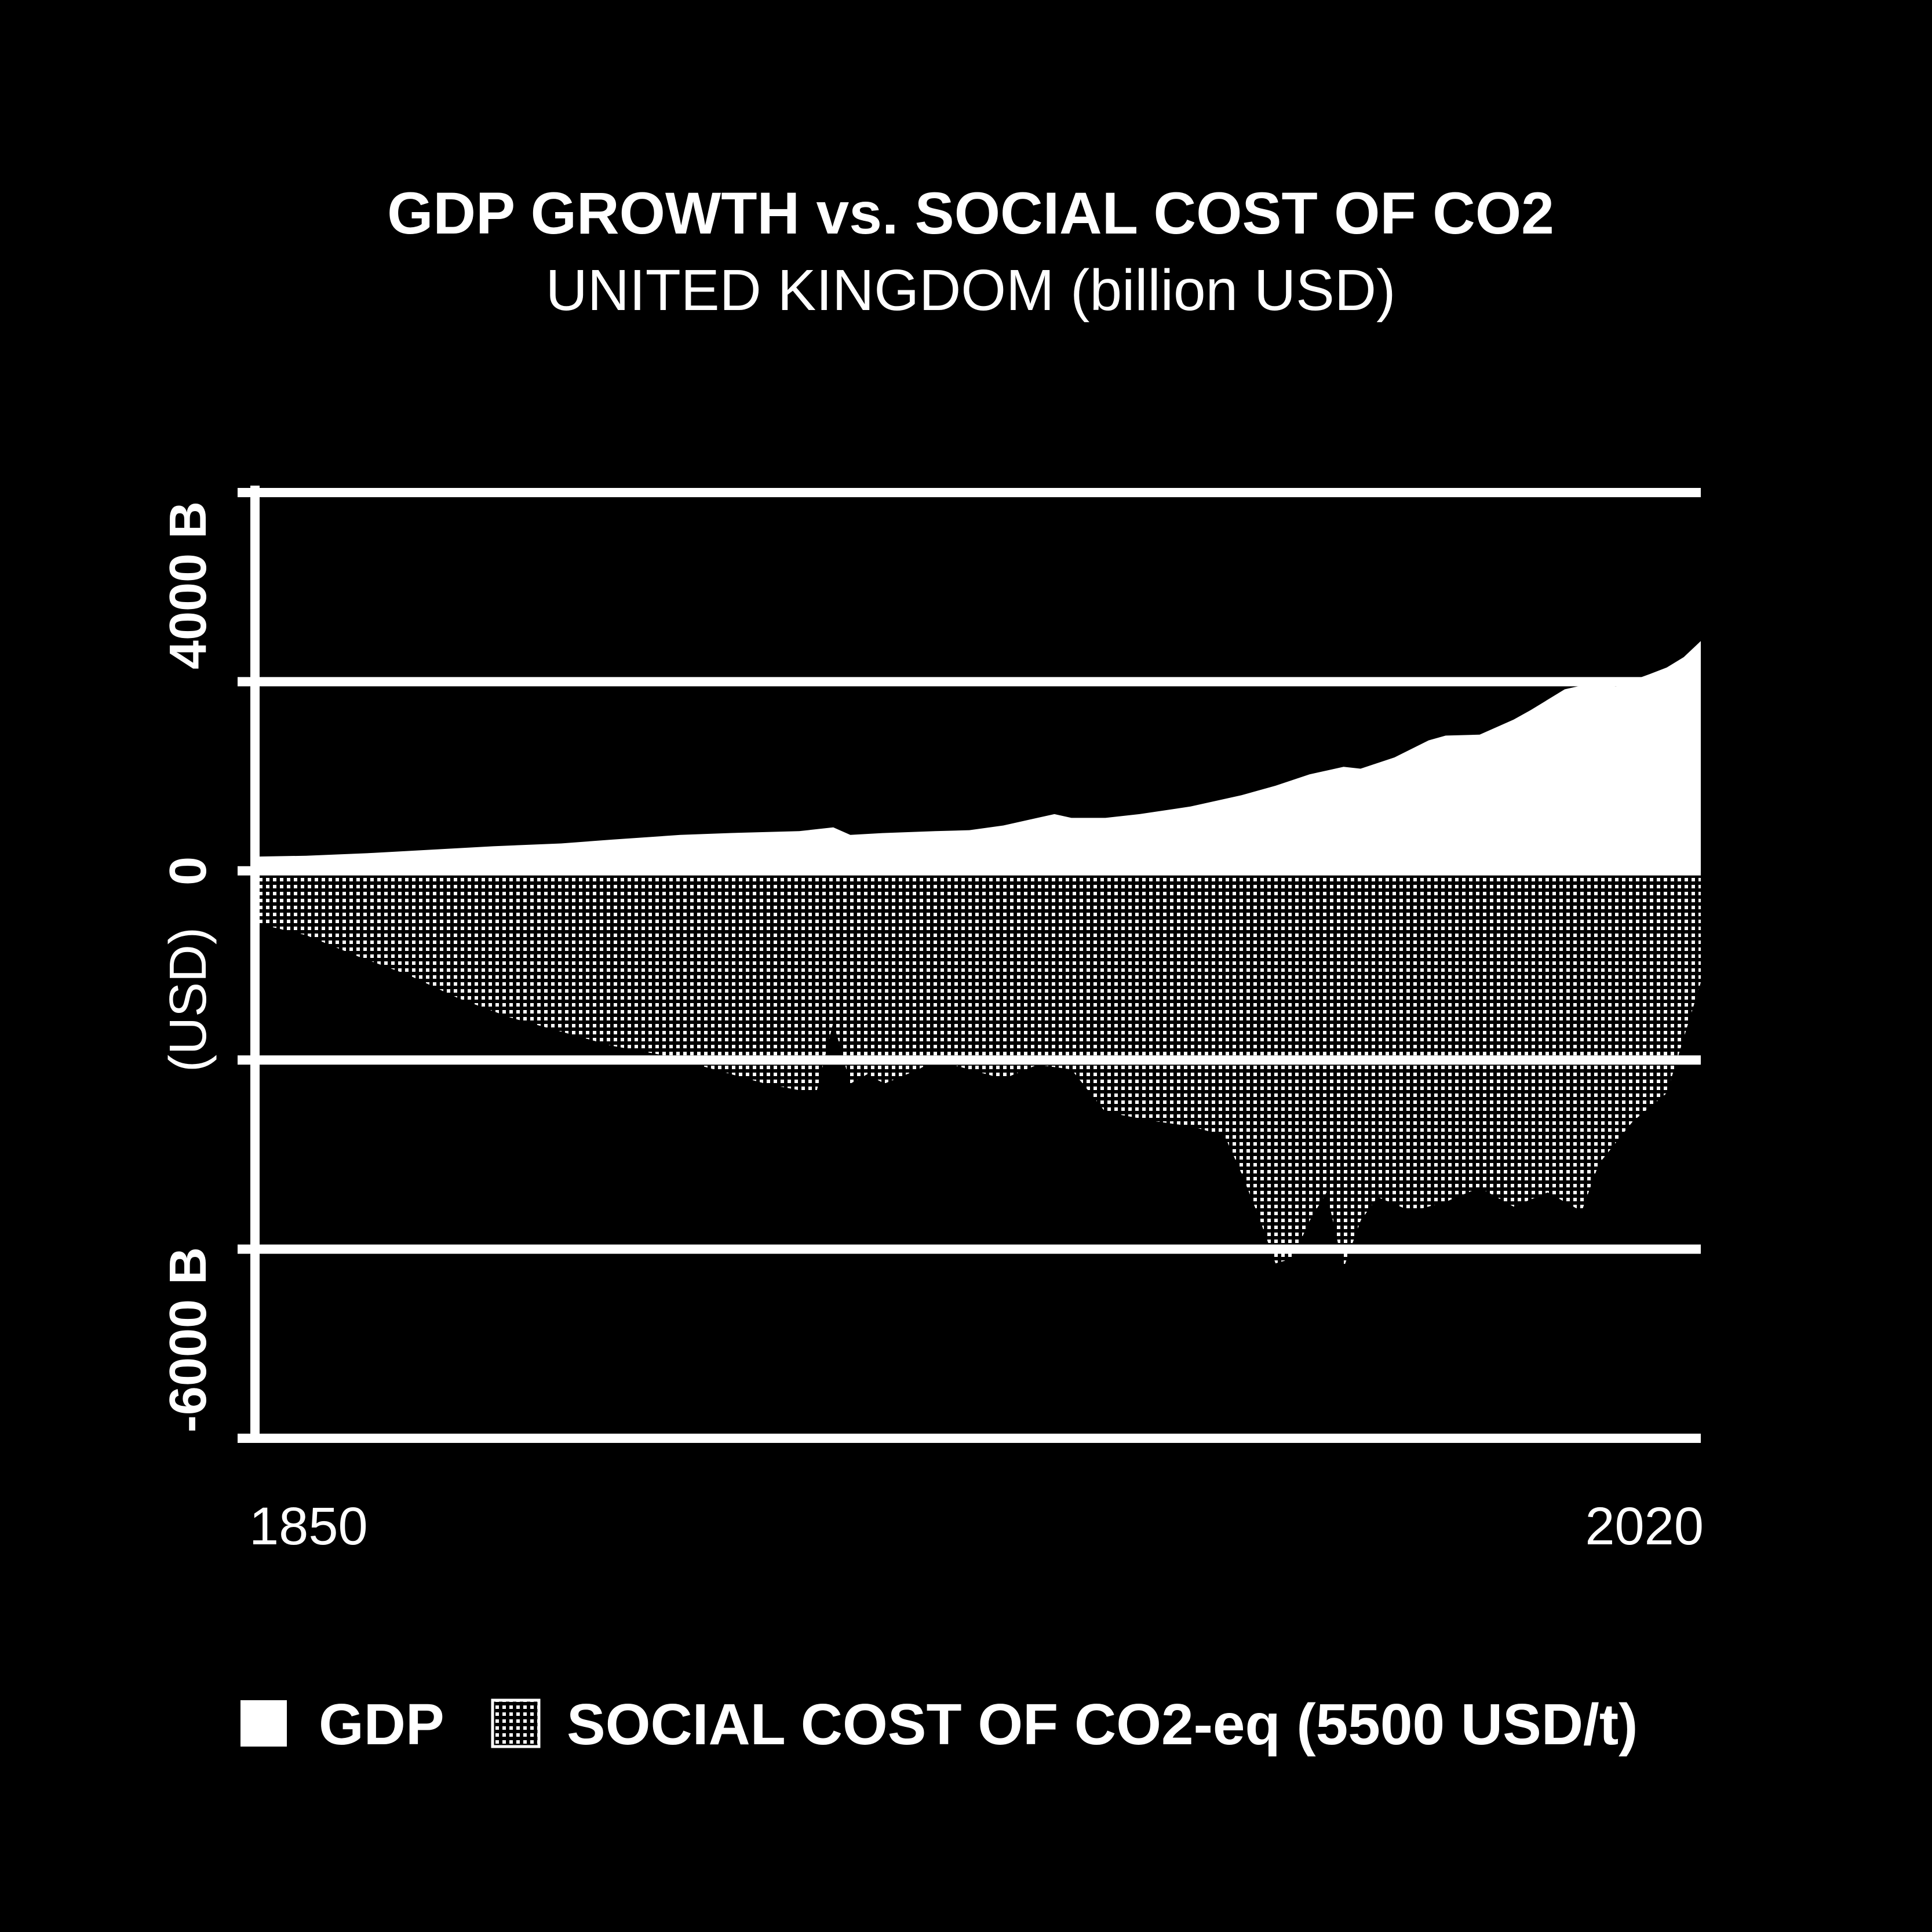 The image size is (1932, 1932). What do you see at coordinates (971, 290) in the screenshot?
I see `chart-subtitle: UNITED KINGDOM (billion USD)` at bounding box center [971, 290].